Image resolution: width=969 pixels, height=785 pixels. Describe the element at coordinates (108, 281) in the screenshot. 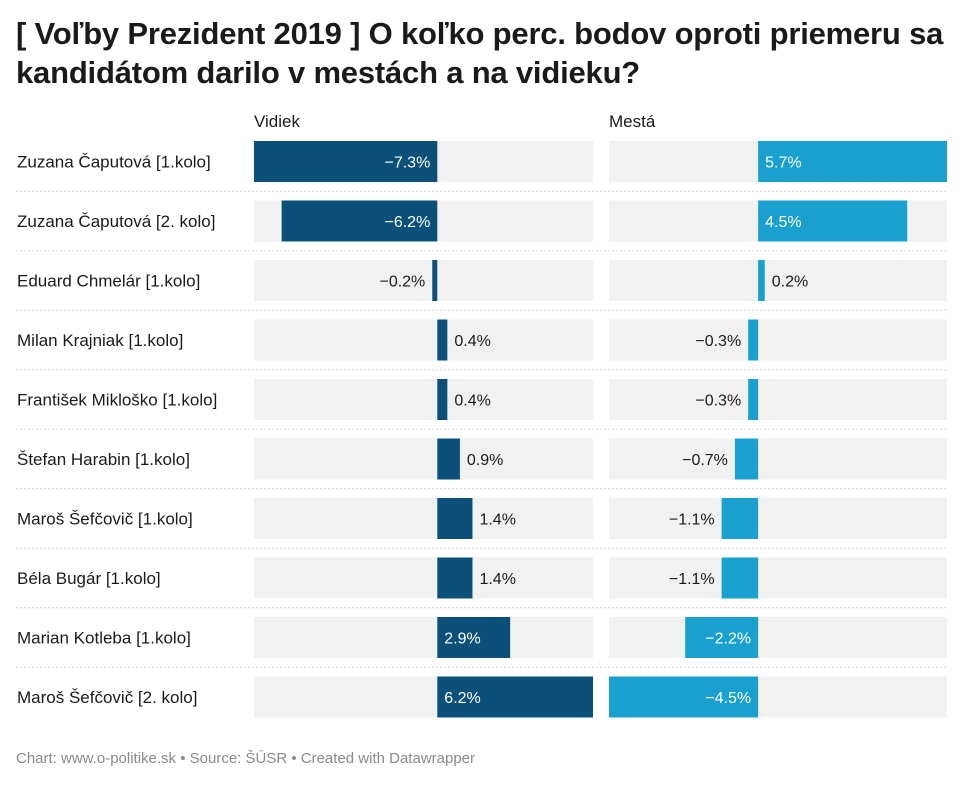

I see `category-label: Eduard Chmelár [1.kolo]` at that location.